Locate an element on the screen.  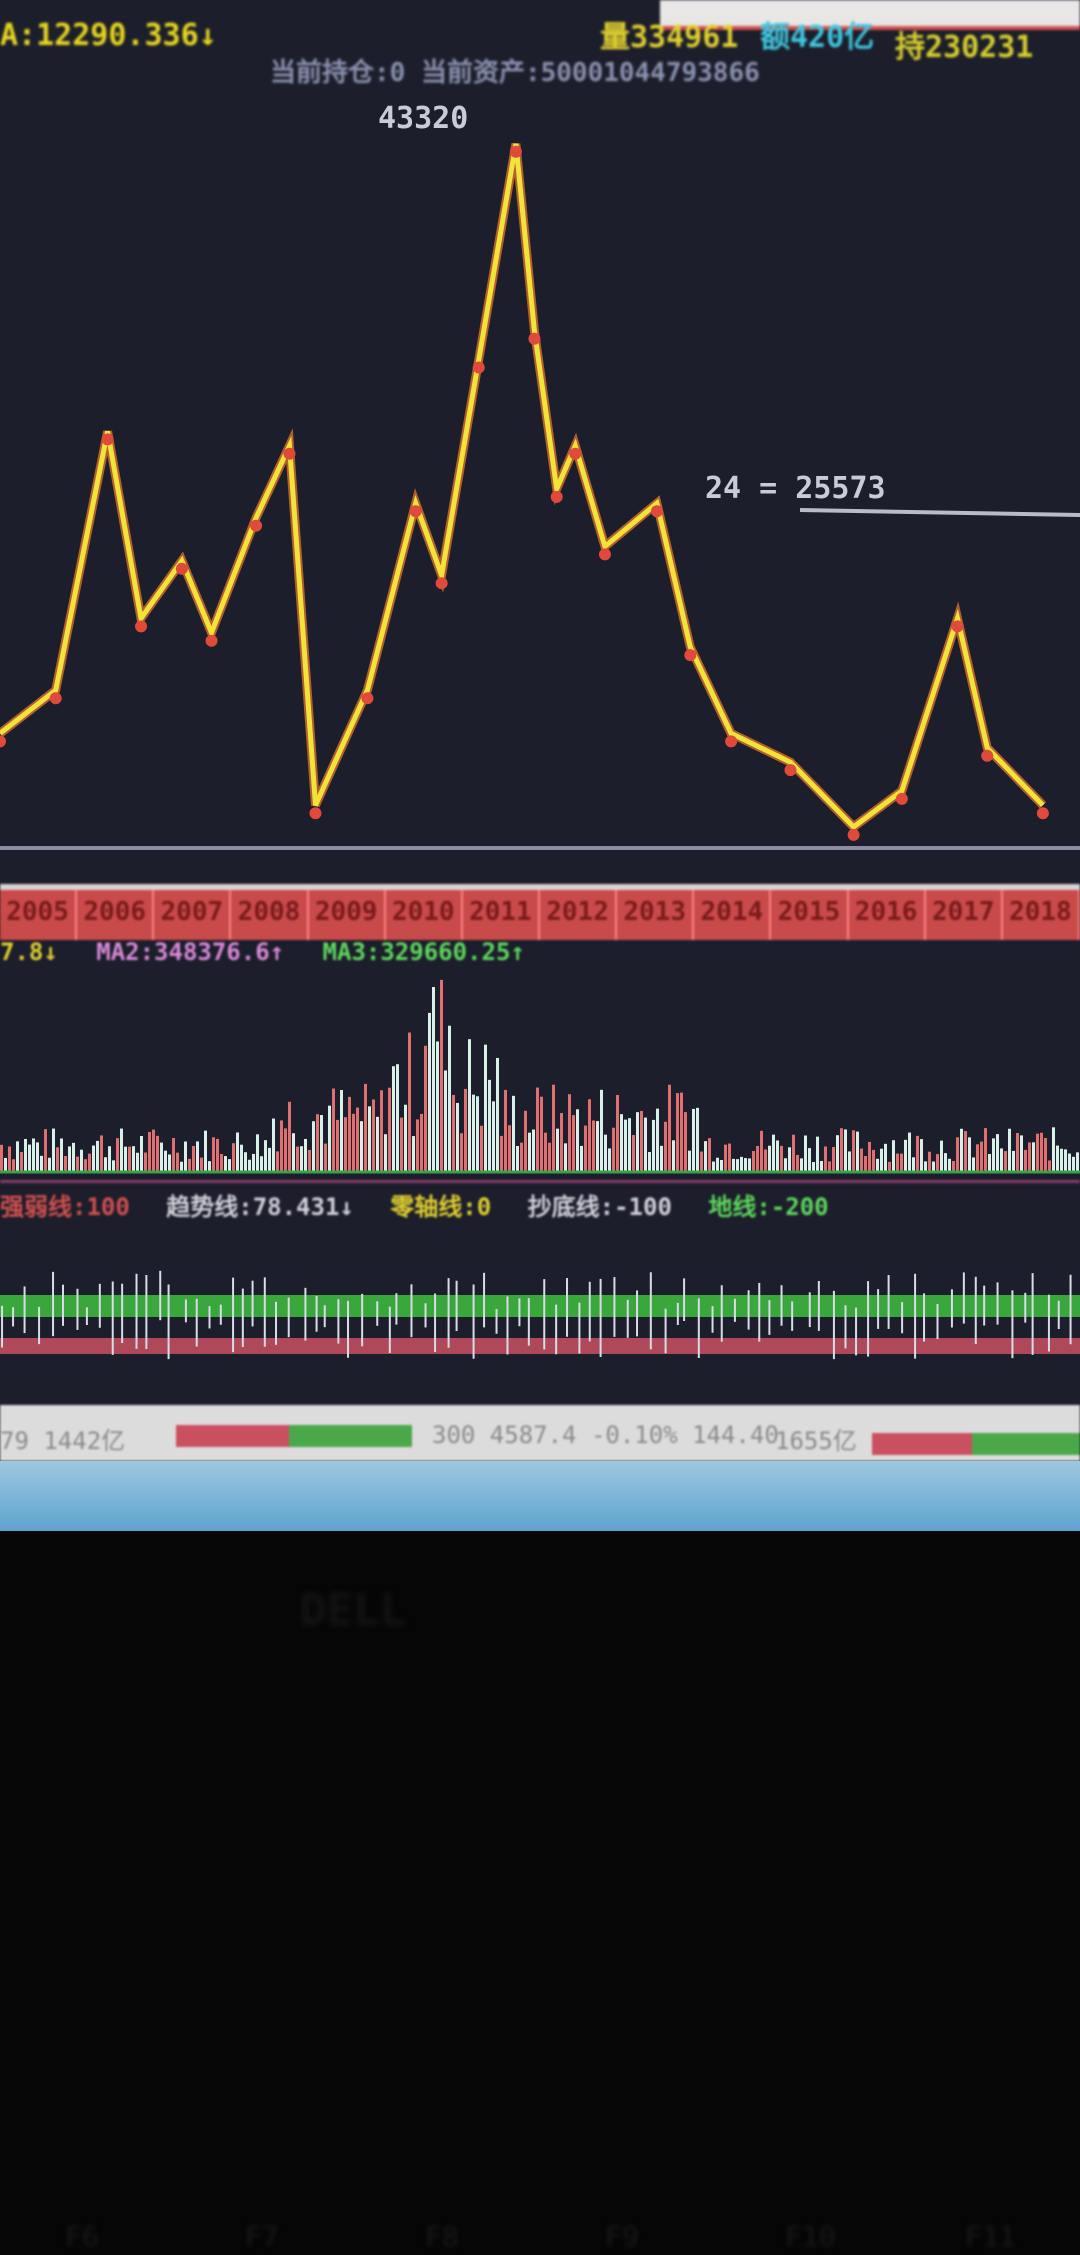
key-f7: F7 is located at coordinates (262, 2236).